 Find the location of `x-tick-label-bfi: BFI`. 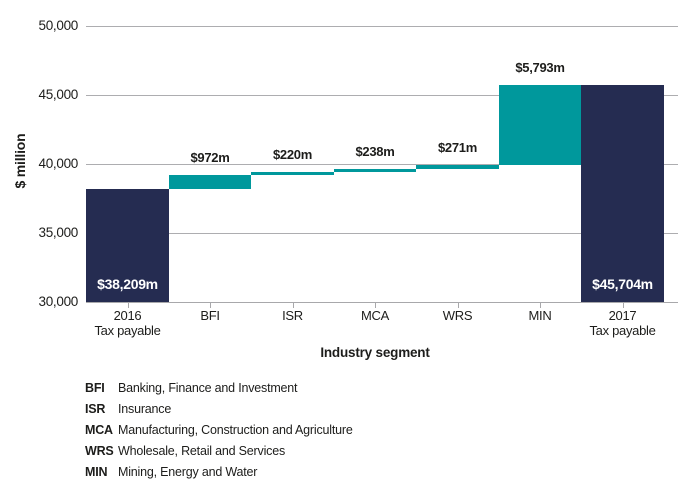

x-tick-label-bfi: BFI is located at coordinates (210, 315).